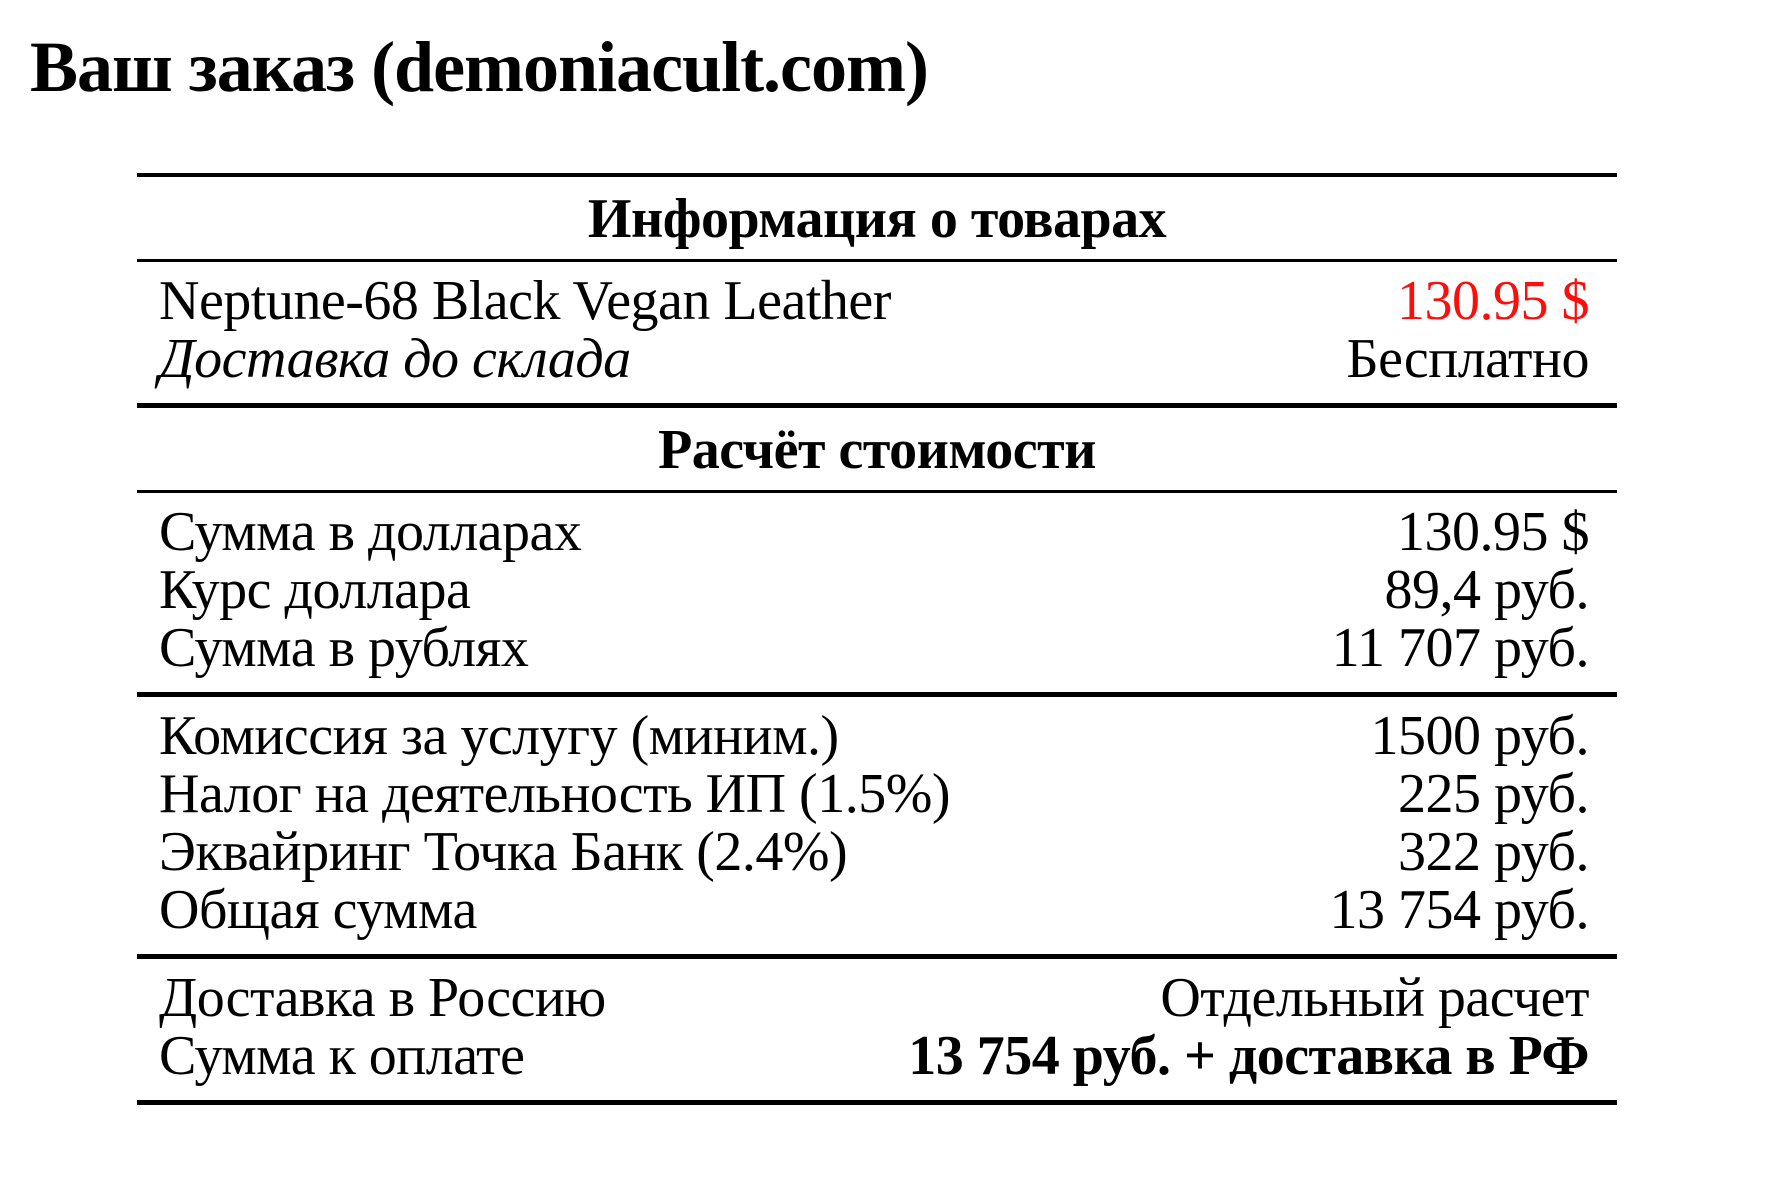 Image resolution: width=1775 pixels, height=1192 pixels. Describe the element at coordinates (877, 359) in the screenshot. I see `table-row: Доставка до склада Бесплатно` at that location.